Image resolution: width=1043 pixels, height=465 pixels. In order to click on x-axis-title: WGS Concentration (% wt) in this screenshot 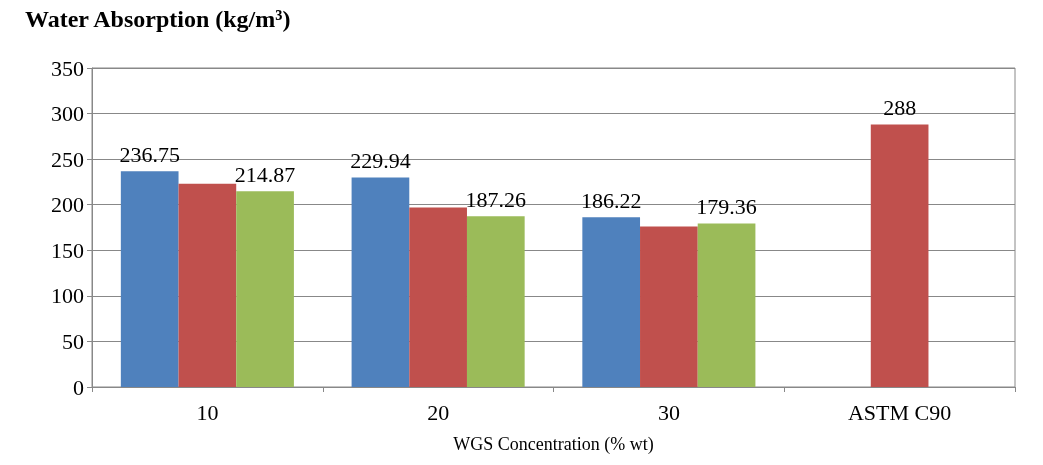, I will do `click(553, 444)`.